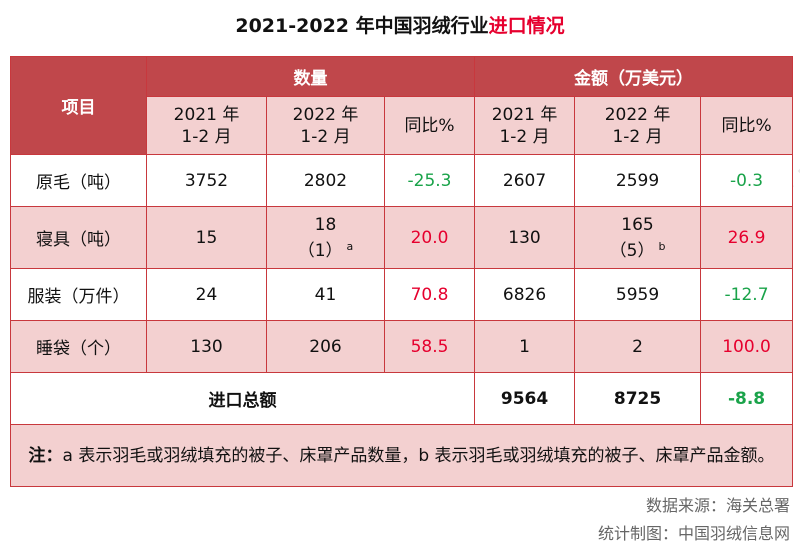 The width and height of the screenshot is (800, 548). Describe the element at coordinates (717, 505) in the screenshot. I see `data-source: 数据来源：海关总署` at that location.